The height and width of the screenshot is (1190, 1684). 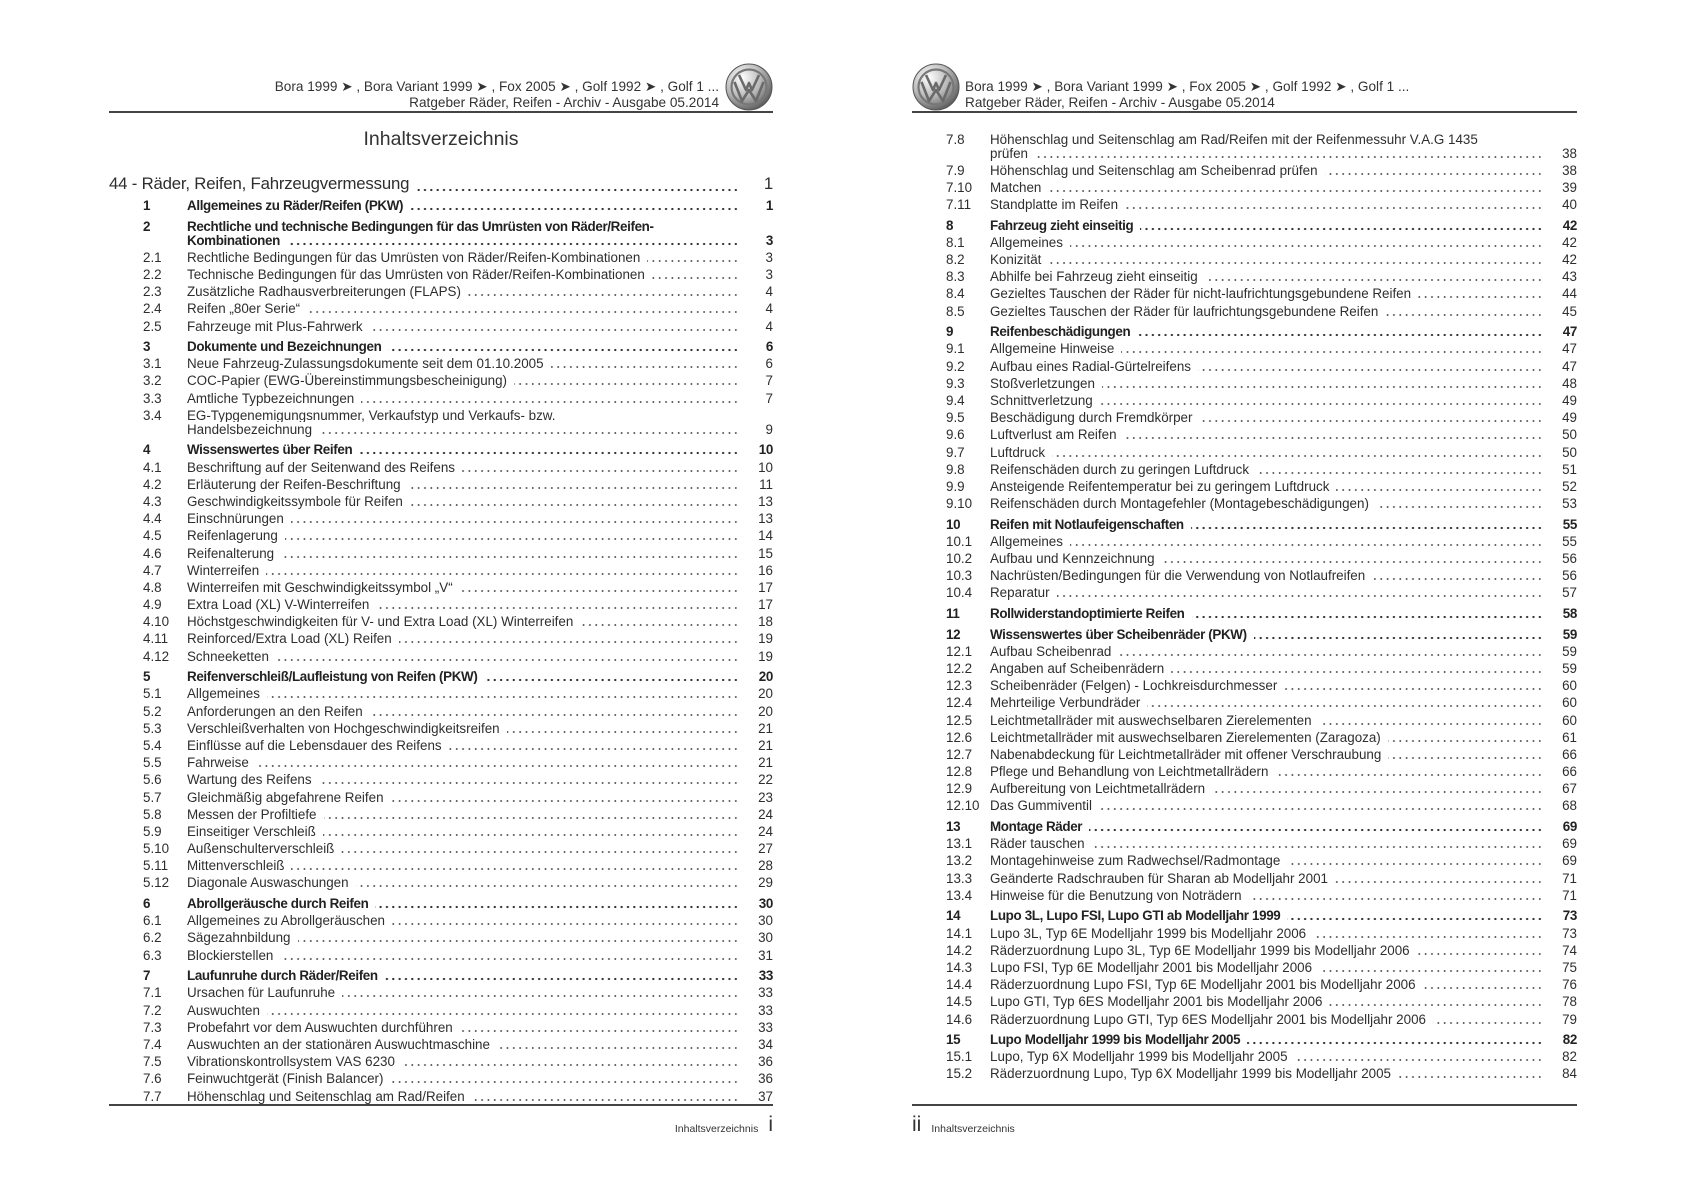 I want to click on toc-entry: 12.1 Aufbau Scheibenrad 59, so click(x=1244, y=651).